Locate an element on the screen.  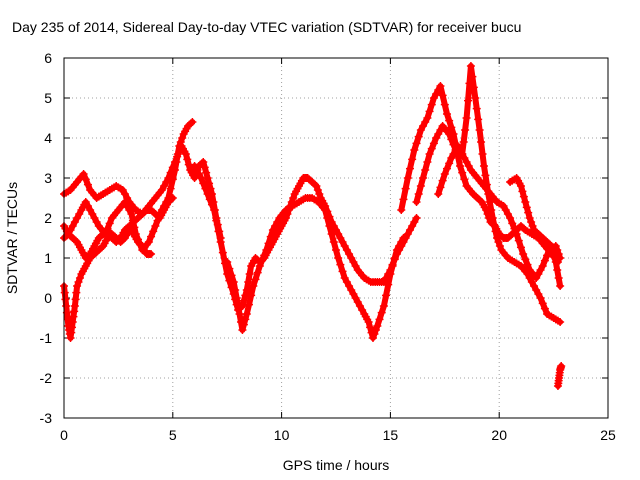
x-tick-label: 15 is located at coordinates (391, 435).